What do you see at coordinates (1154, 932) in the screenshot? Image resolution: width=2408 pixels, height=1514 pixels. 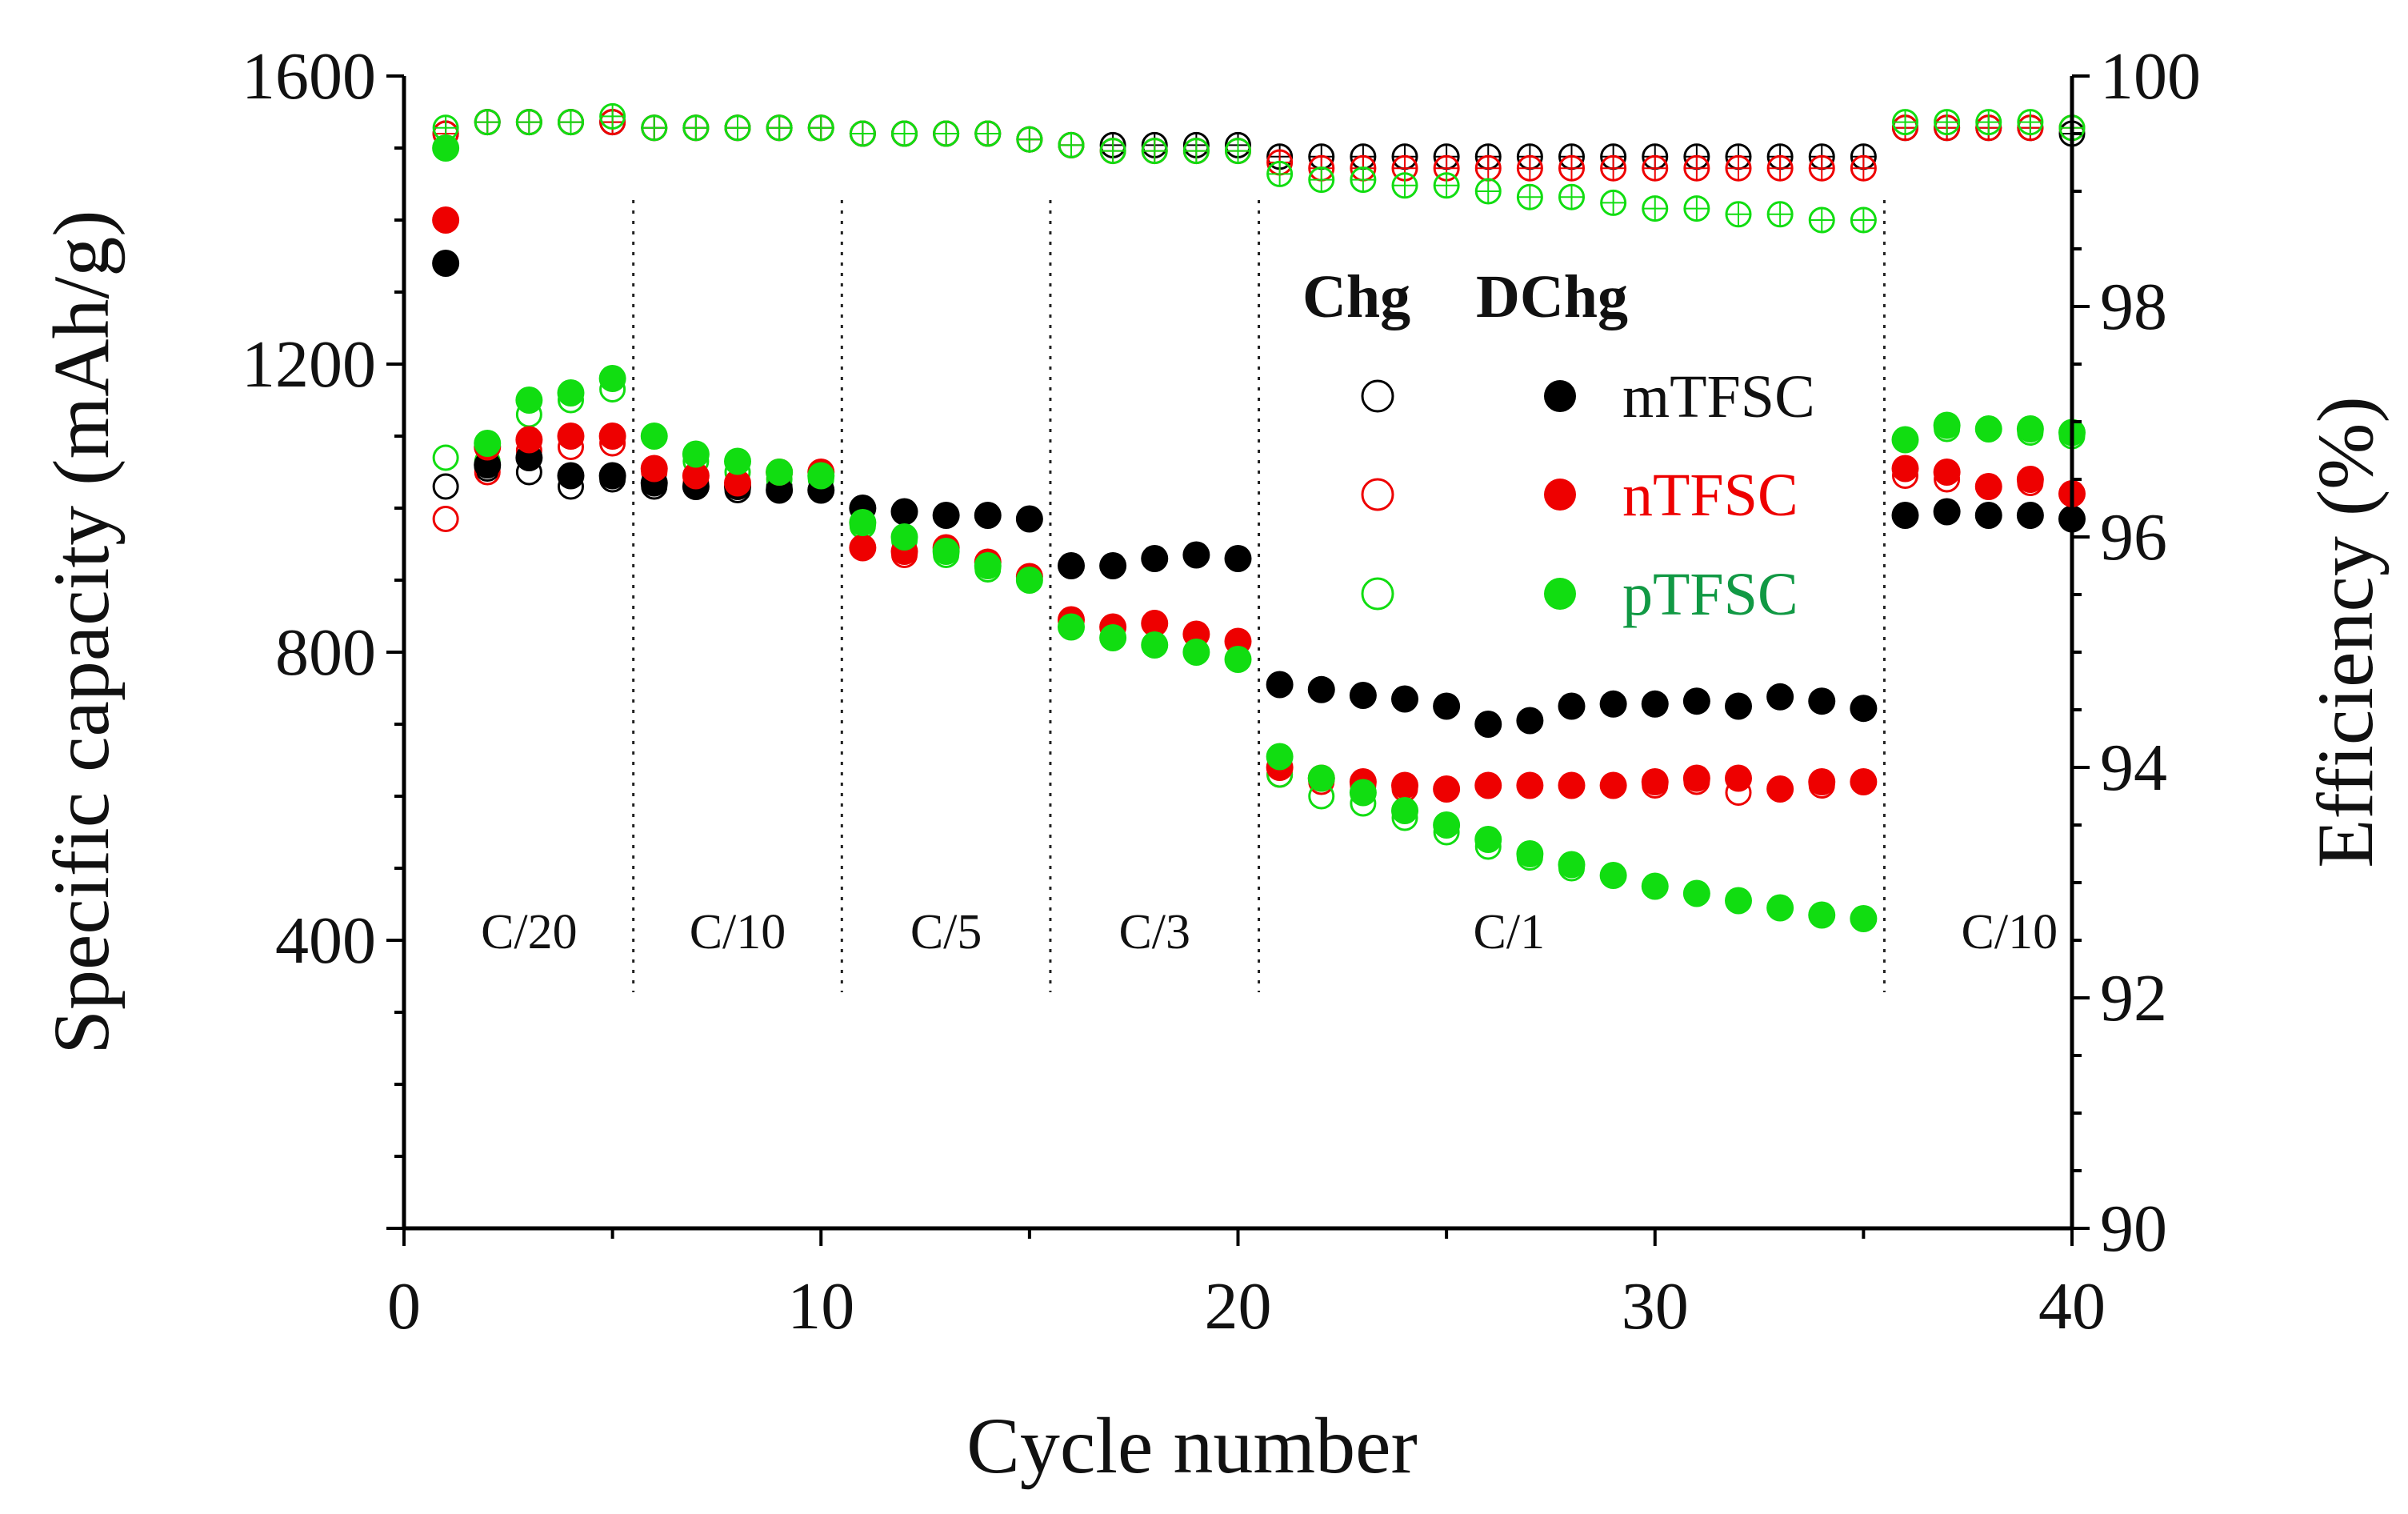 I see `rate-label: C/3` at bounding box center [1154, 932].